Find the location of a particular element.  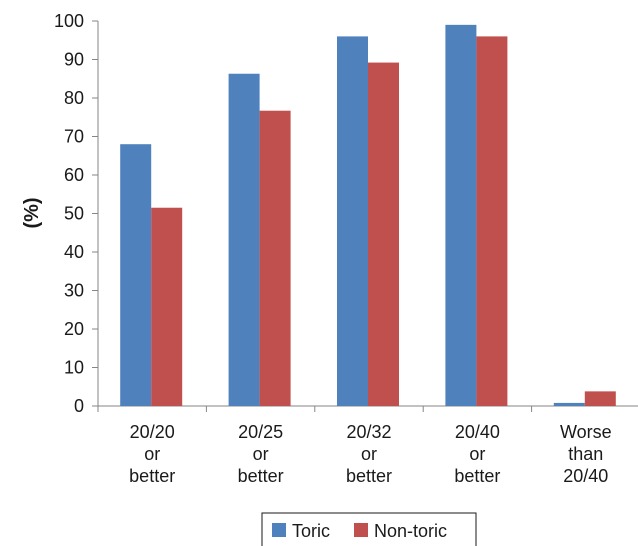

legend-box is located at coordinates (369, 529).